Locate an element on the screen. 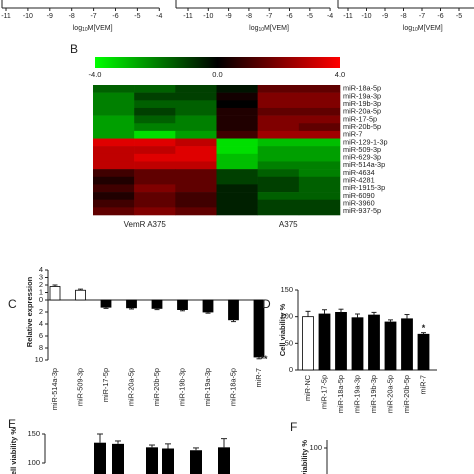 The width and height of the screenshot is (474, 474). row-label: miR-19b-3p is located at coordinates (362, 103).